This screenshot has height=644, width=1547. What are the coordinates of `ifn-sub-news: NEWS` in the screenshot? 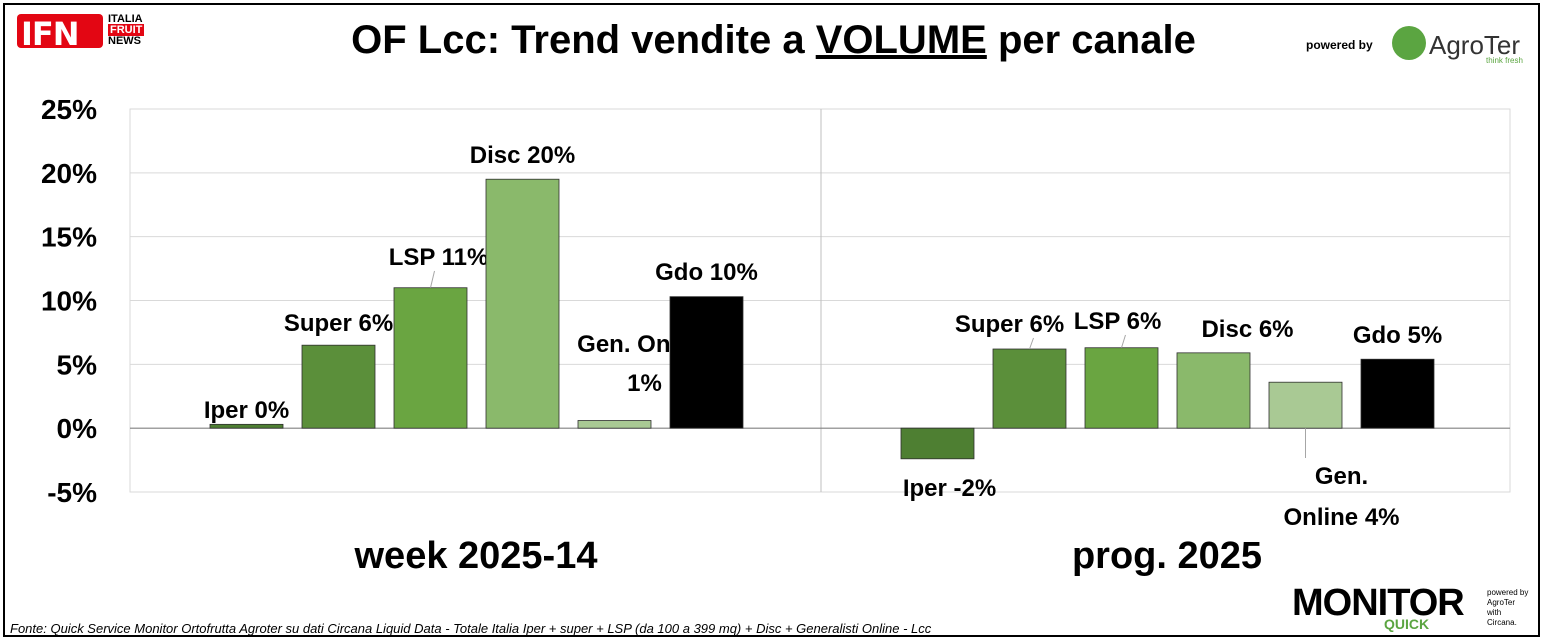 It's located at (124, 41).